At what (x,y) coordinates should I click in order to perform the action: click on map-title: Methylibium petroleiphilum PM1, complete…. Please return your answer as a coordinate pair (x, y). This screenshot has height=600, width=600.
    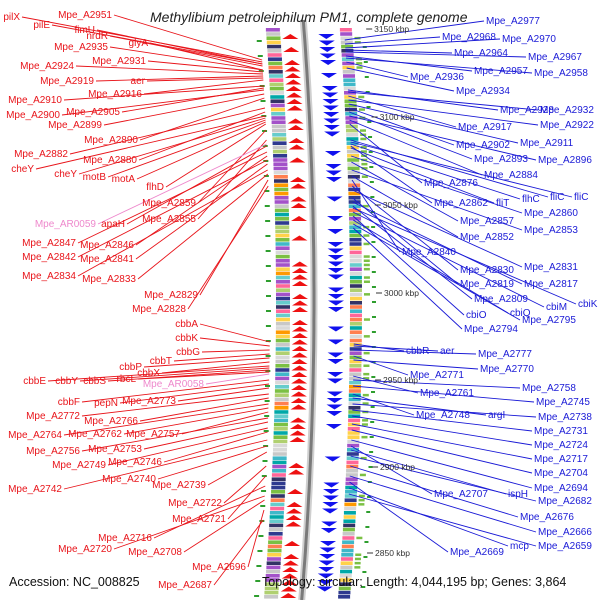
    Looking at the image, I should click on (309, 17).